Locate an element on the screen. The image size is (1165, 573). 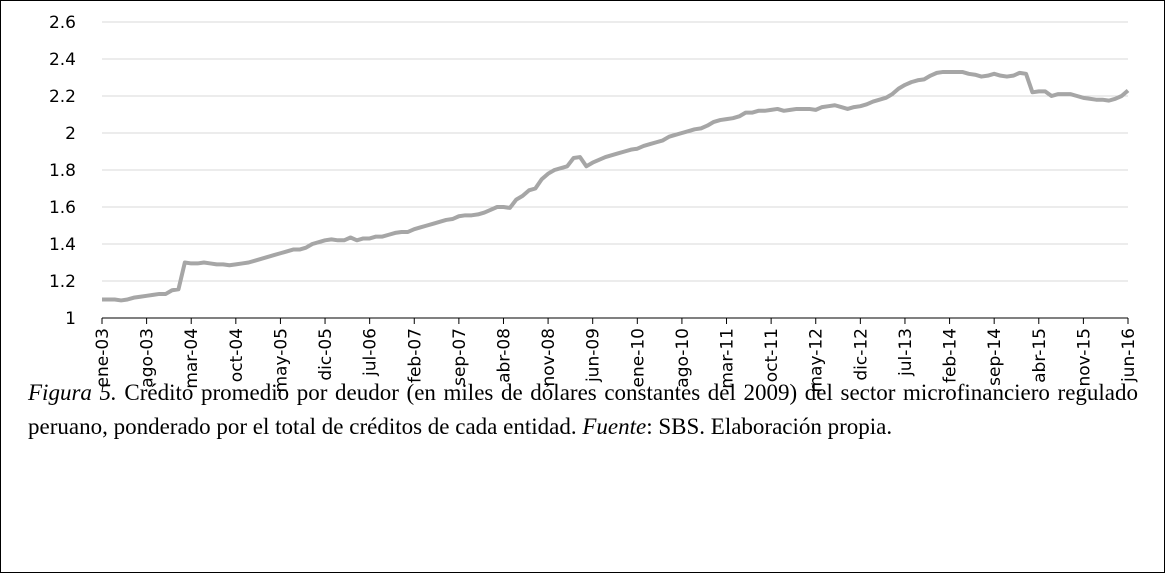
x-tick-label: may-05 is located at coordinates (281, 360).